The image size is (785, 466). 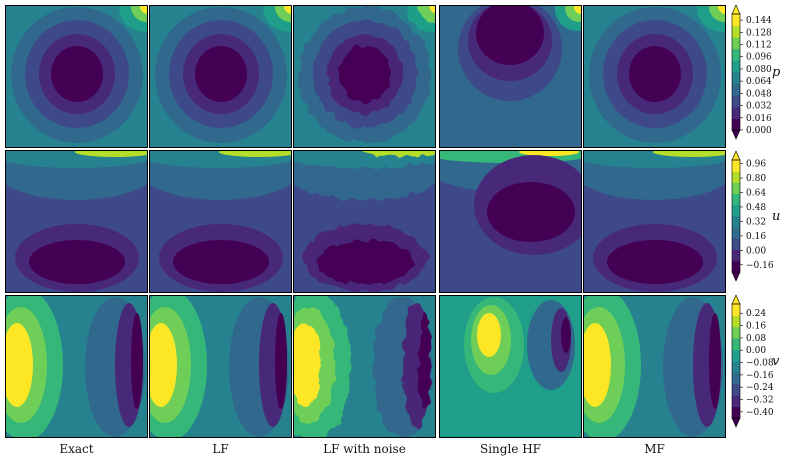 I want to click on colorbar-tick-label: −0.24, so click(x=760, y=388).